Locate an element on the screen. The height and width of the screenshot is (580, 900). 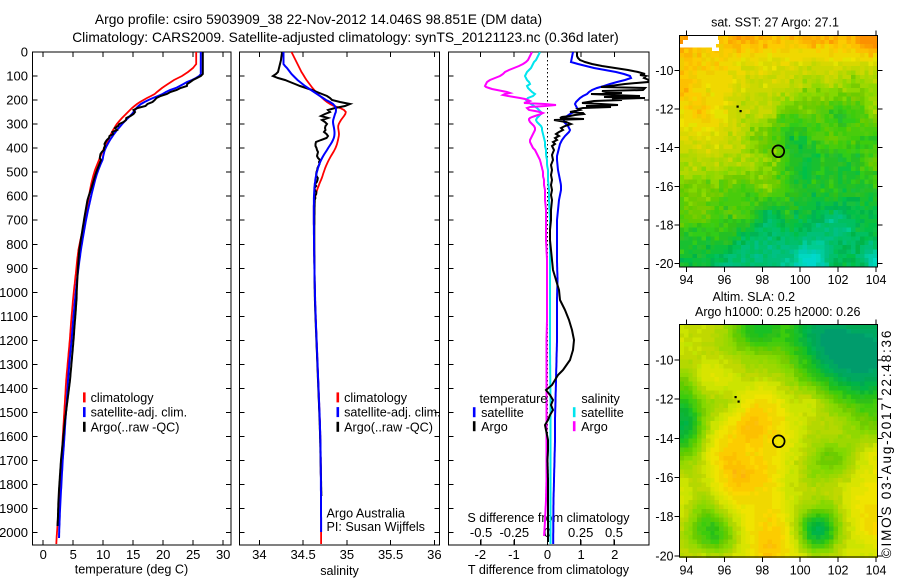
svg-text: 36 is located at coordinates (434, 554).